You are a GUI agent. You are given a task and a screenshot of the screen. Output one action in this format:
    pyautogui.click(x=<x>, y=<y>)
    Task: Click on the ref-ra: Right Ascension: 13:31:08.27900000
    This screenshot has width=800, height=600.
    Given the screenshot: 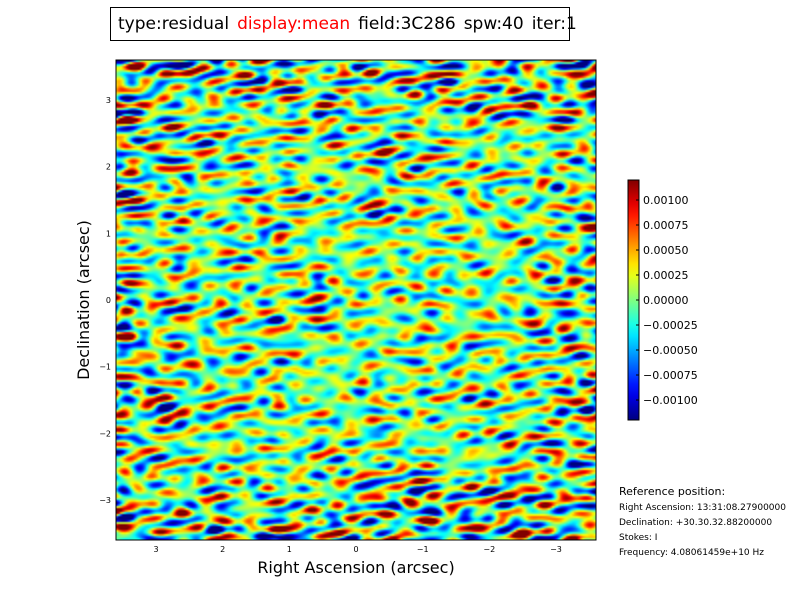 What is the action you would take?
    pyautogui.click(x=702, y=508)
    